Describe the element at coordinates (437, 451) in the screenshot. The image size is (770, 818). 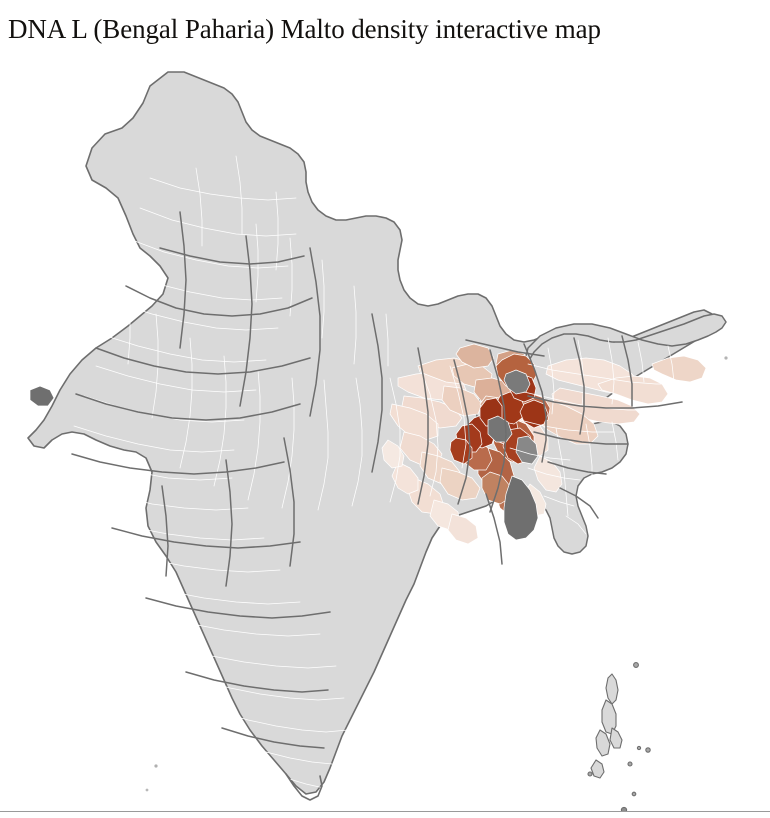
I see `bin-low-moderate-districts` at that location.